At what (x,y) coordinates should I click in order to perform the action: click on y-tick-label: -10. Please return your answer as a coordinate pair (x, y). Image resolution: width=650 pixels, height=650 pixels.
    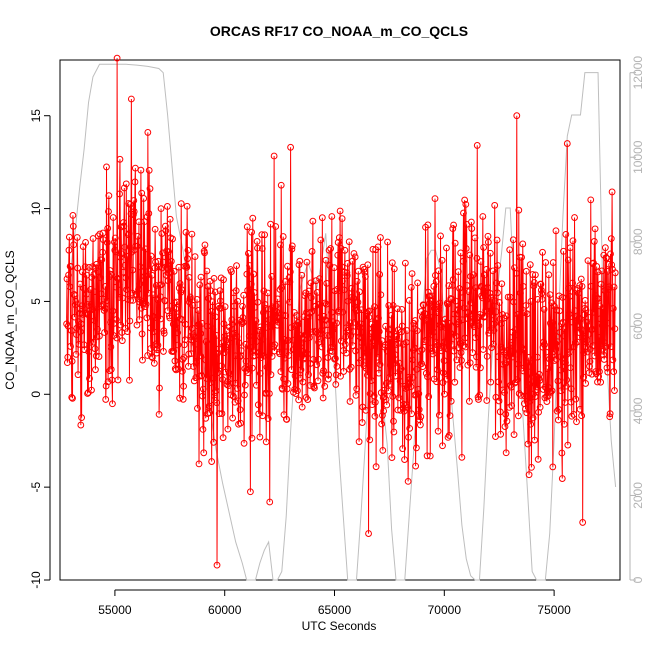
    Looking at the image, I should click on (36, 580).